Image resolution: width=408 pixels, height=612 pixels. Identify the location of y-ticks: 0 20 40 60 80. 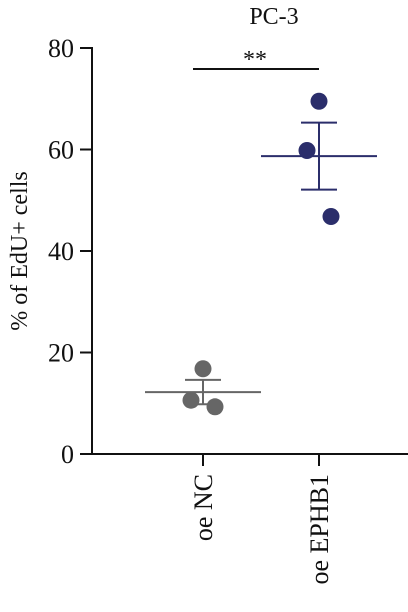
(70, 251).